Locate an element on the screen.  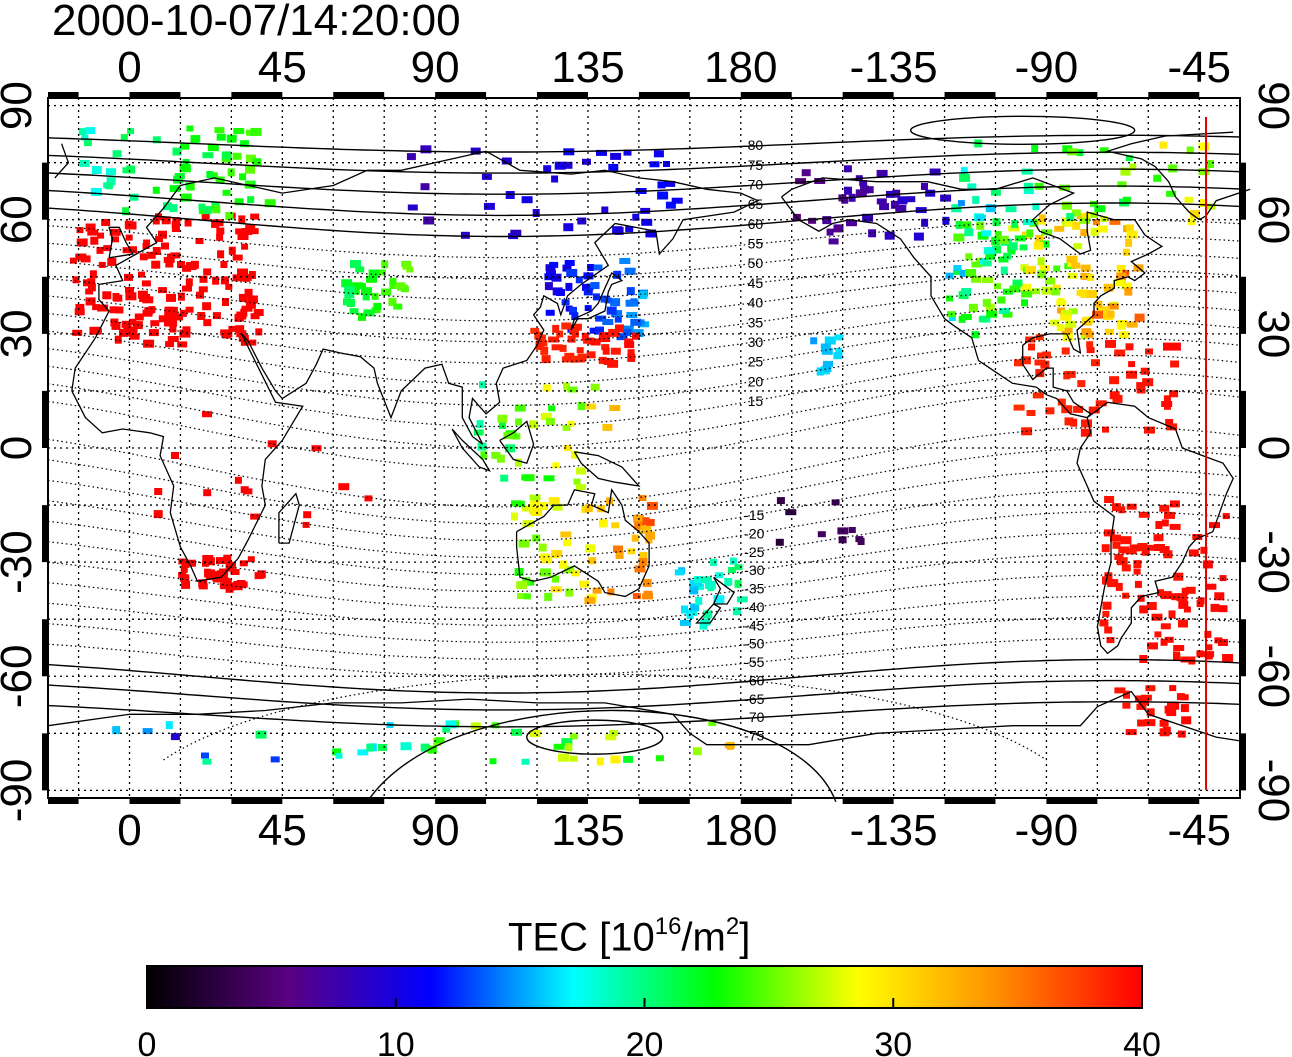
magnetic-pole-loop-south-inner is located at coordinates (595, 737).